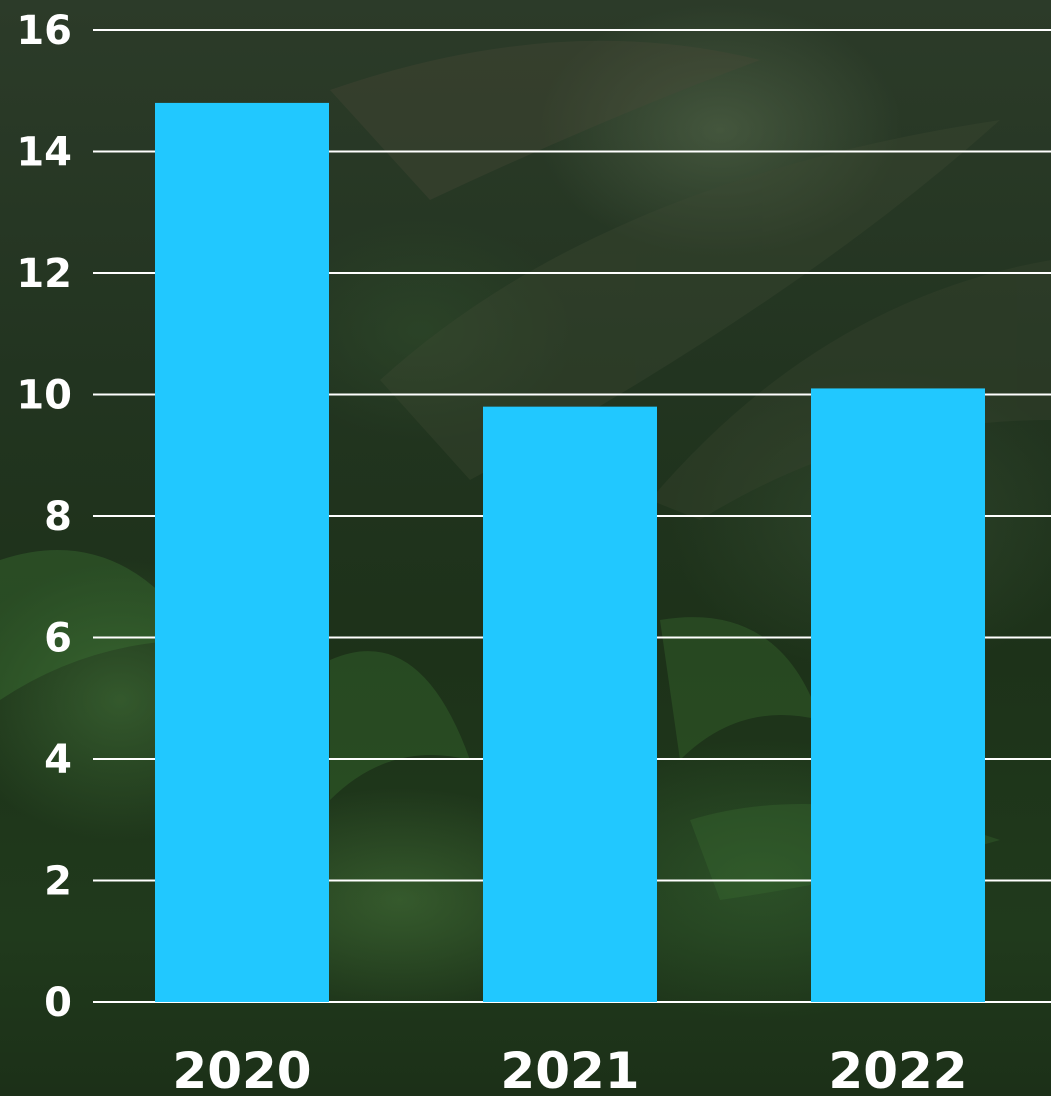 Image resolution: width=1051 pixels, height=1096 pixels. Describe the element at coordinates (570, 704) in the screenshot. I see `bar-2021` at that location.